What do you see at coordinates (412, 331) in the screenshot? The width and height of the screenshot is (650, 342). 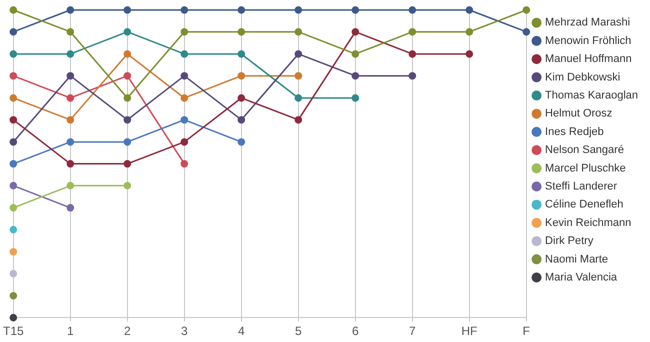 I see `x-tick-label: 7` at bounding box center [412, 331].